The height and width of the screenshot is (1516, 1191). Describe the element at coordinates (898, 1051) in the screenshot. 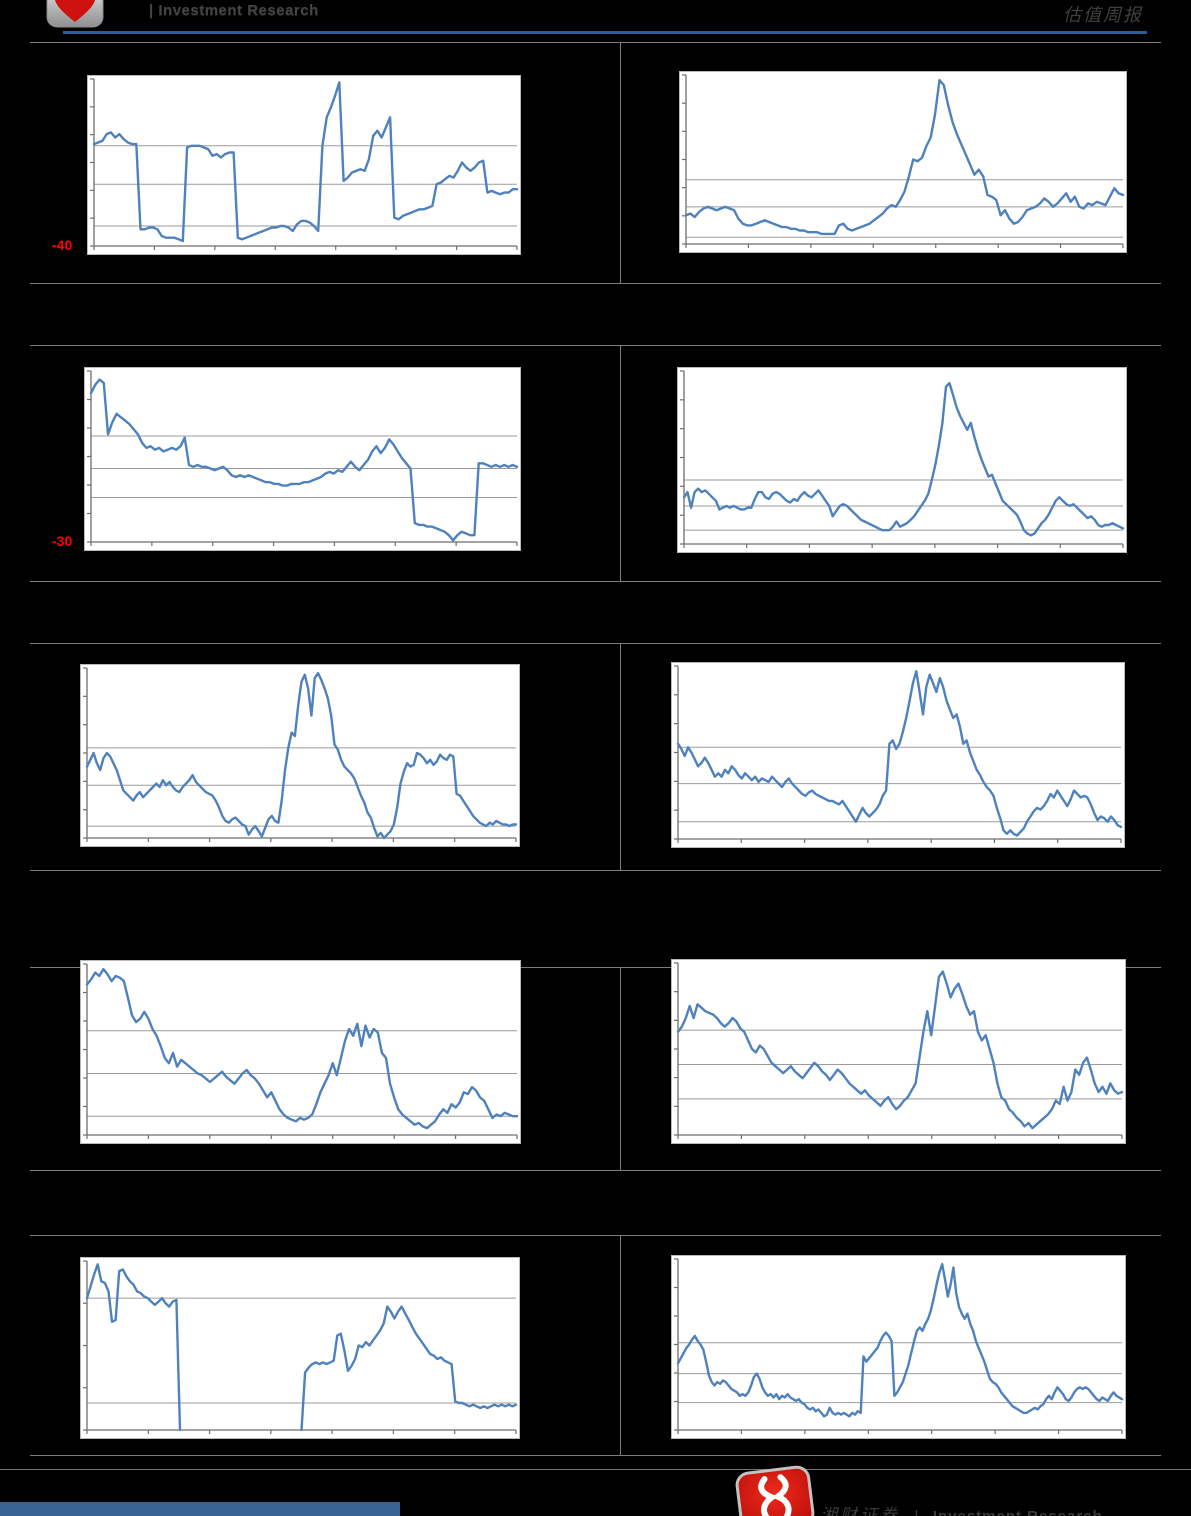

I see `chart-row4-right` at that location.